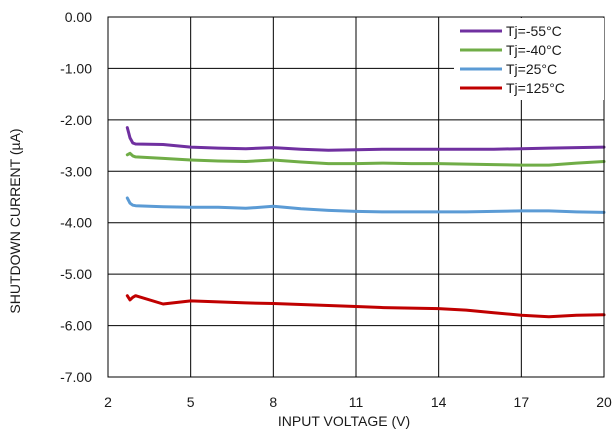 This screenshot has height=443, width=614. I want to click on x-tick-label: 8, so click(273, 402).